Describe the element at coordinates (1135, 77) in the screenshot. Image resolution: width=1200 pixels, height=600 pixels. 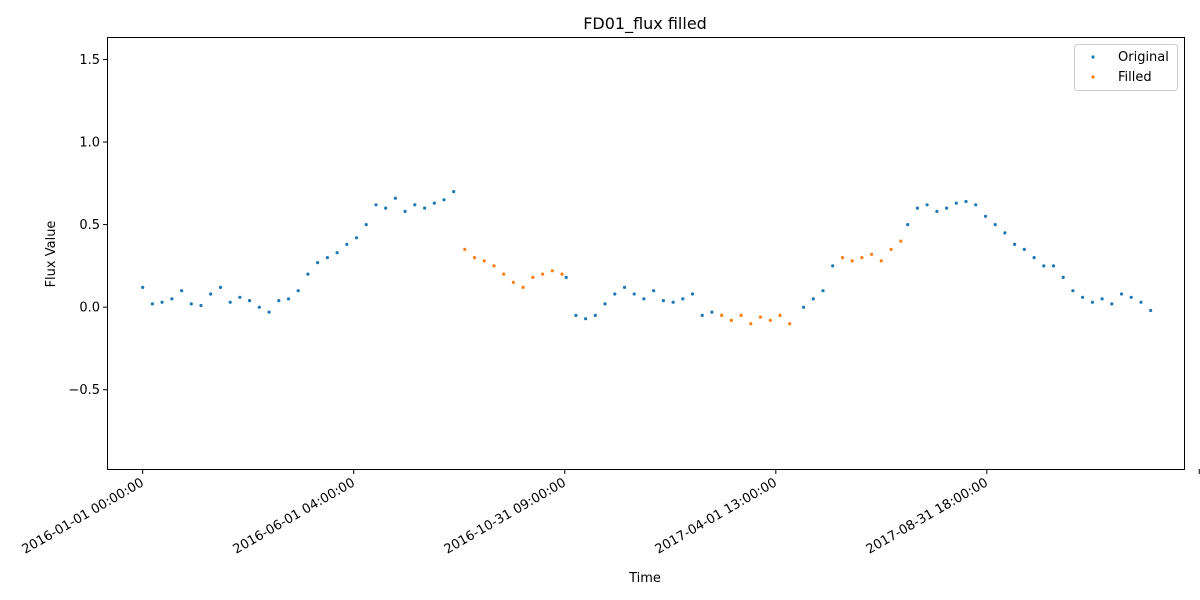
I see `legend-label-filled: Filled` at that location.